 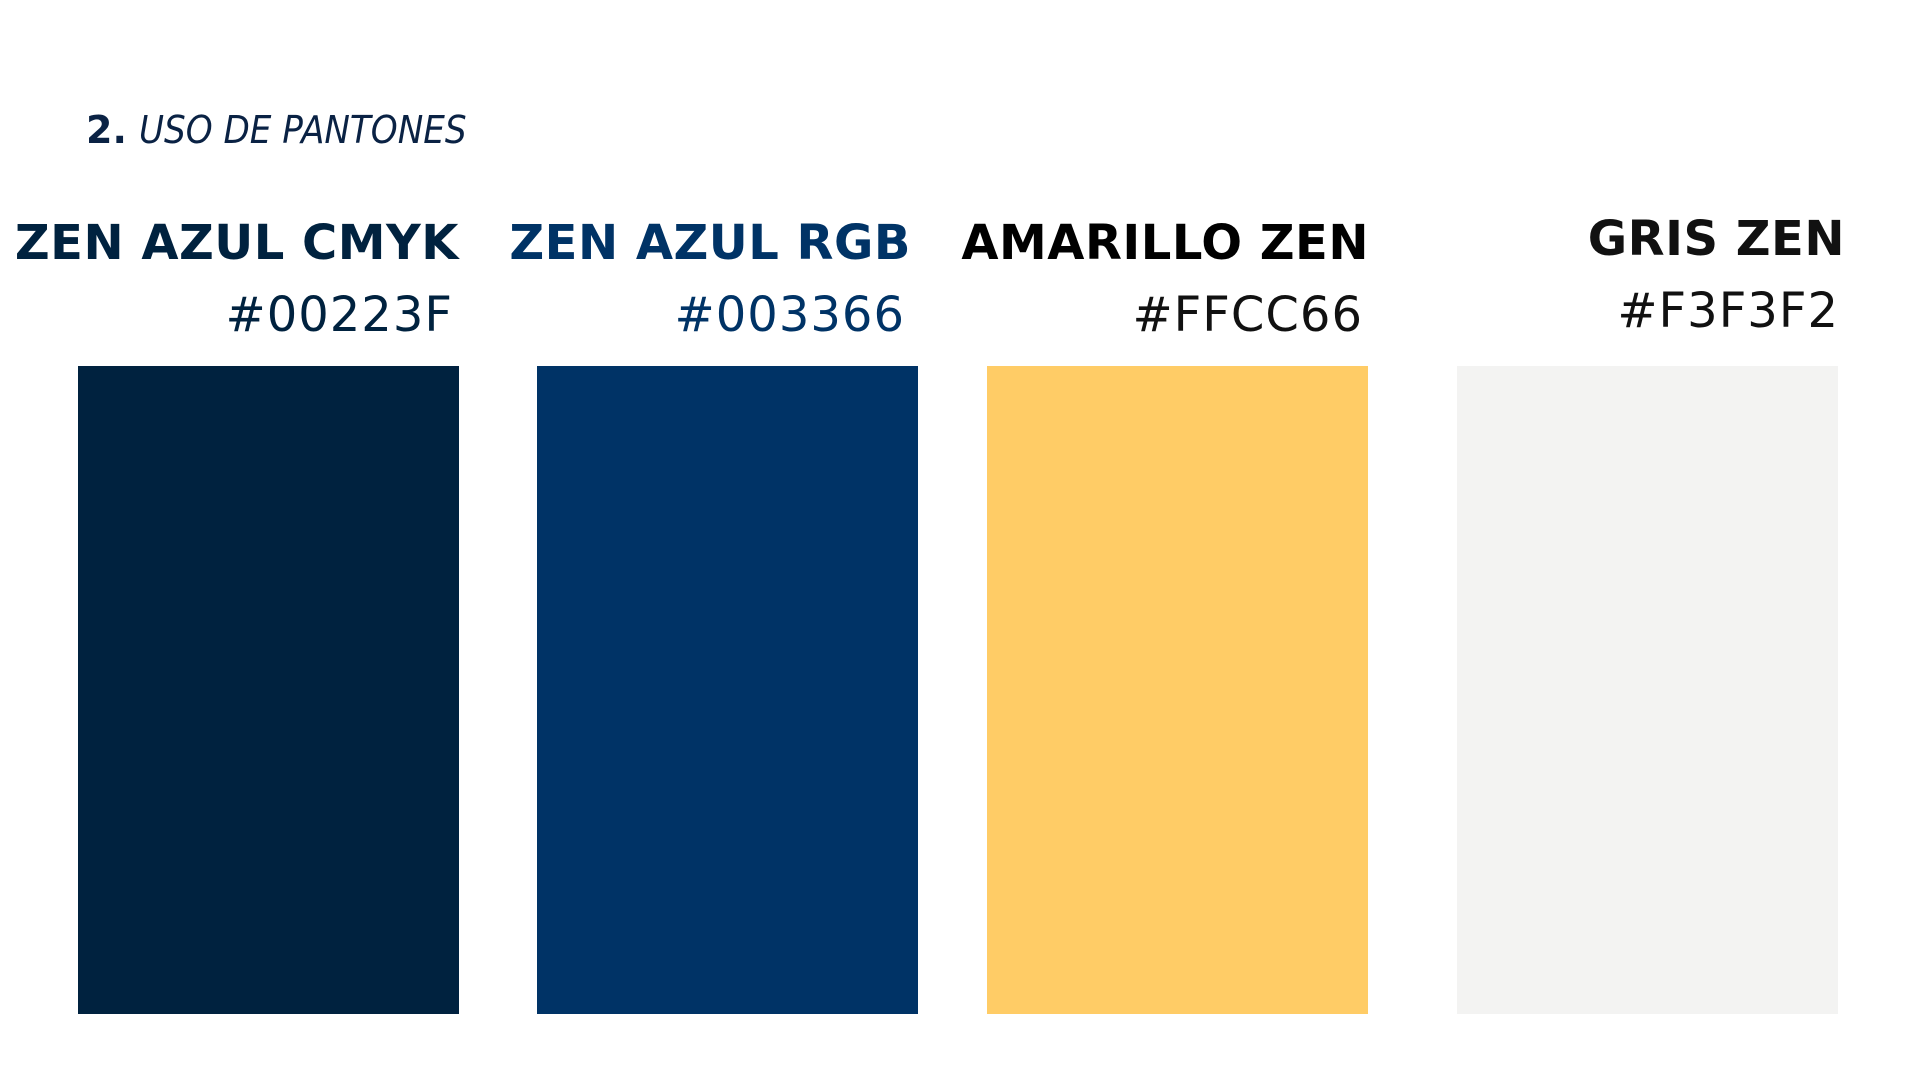 I want to click on swatch-hex: #00223F, so click(x=339, y=315).